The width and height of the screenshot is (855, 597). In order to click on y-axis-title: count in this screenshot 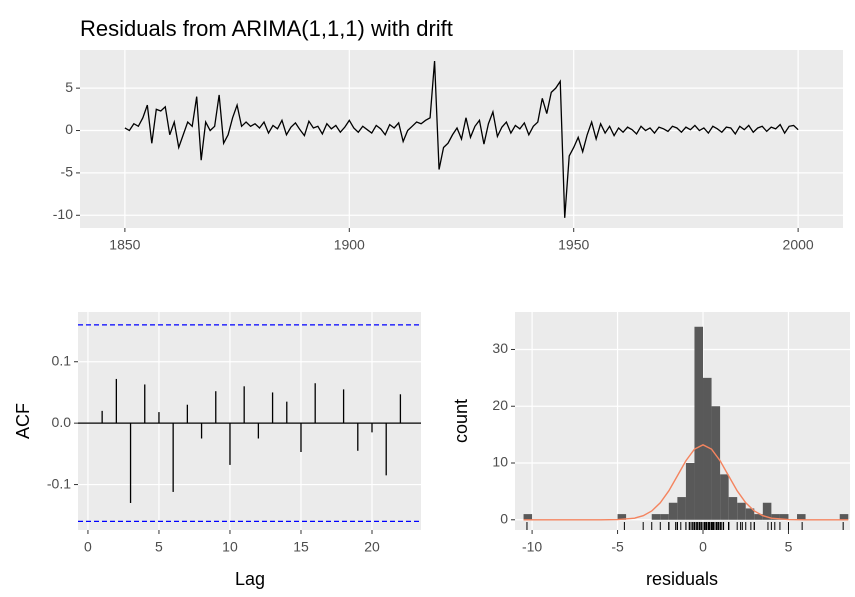, I will do `click(461, 421)`.